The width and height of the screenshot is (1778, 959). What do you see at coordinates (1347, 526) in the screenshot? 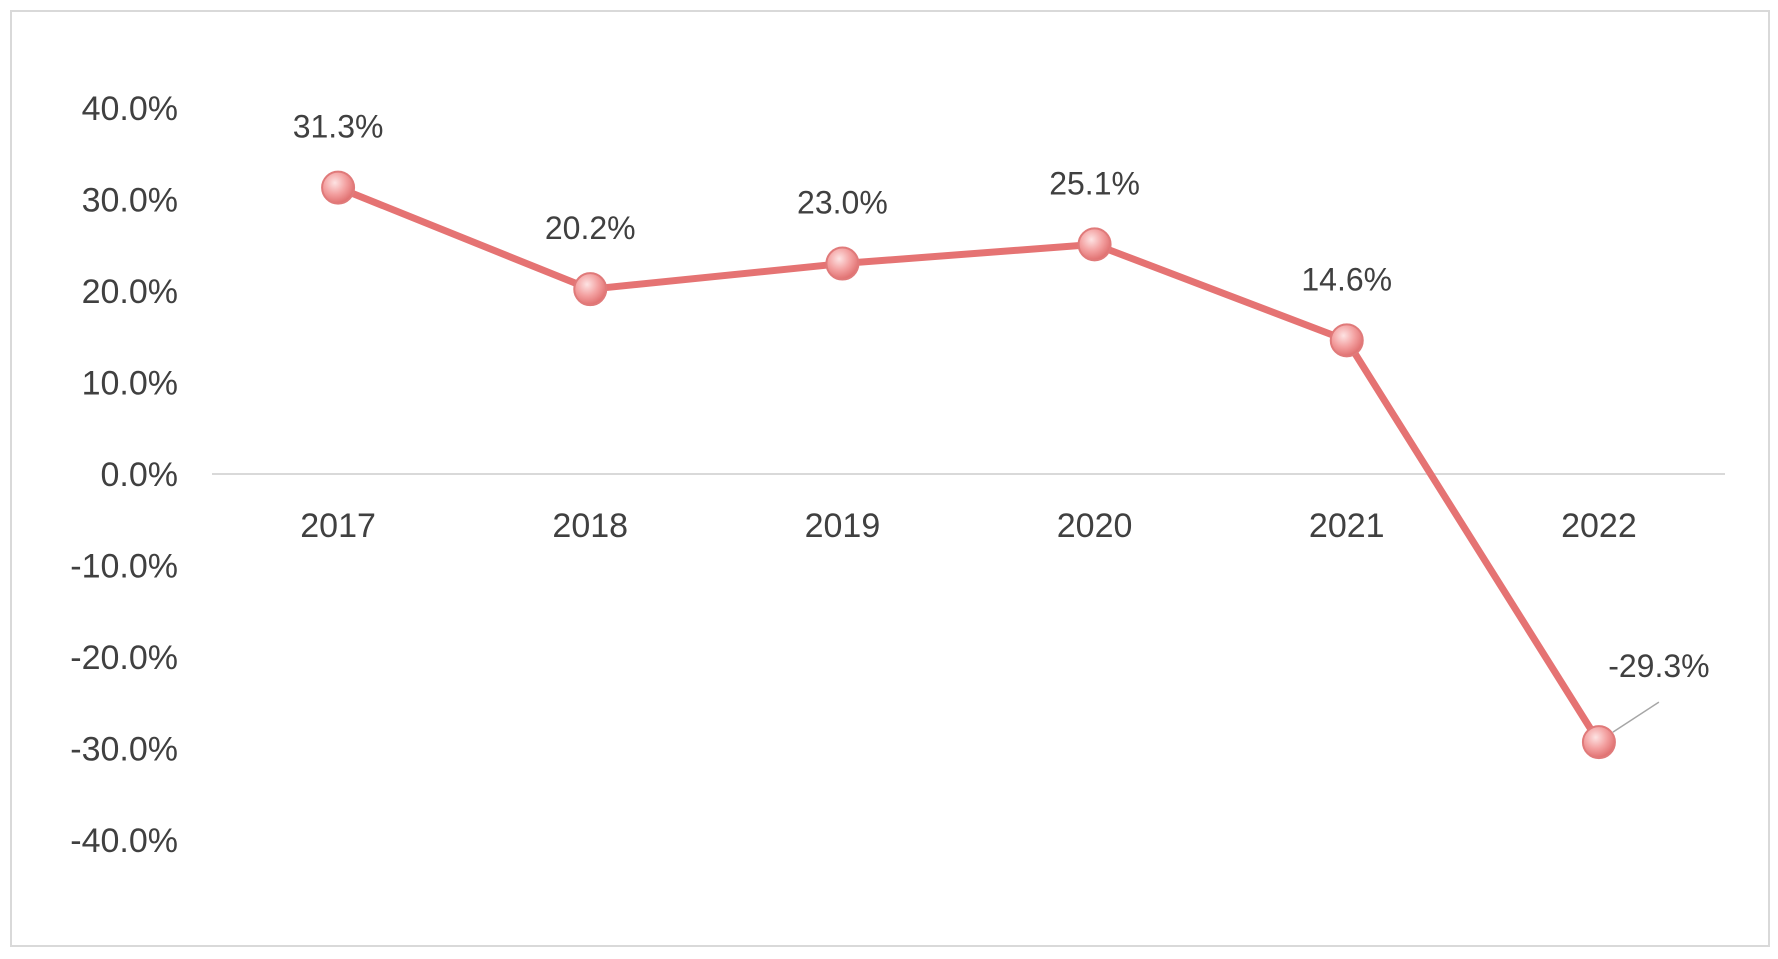
I see `x-tick-label: 2021` at bounding box center [1347, 526].